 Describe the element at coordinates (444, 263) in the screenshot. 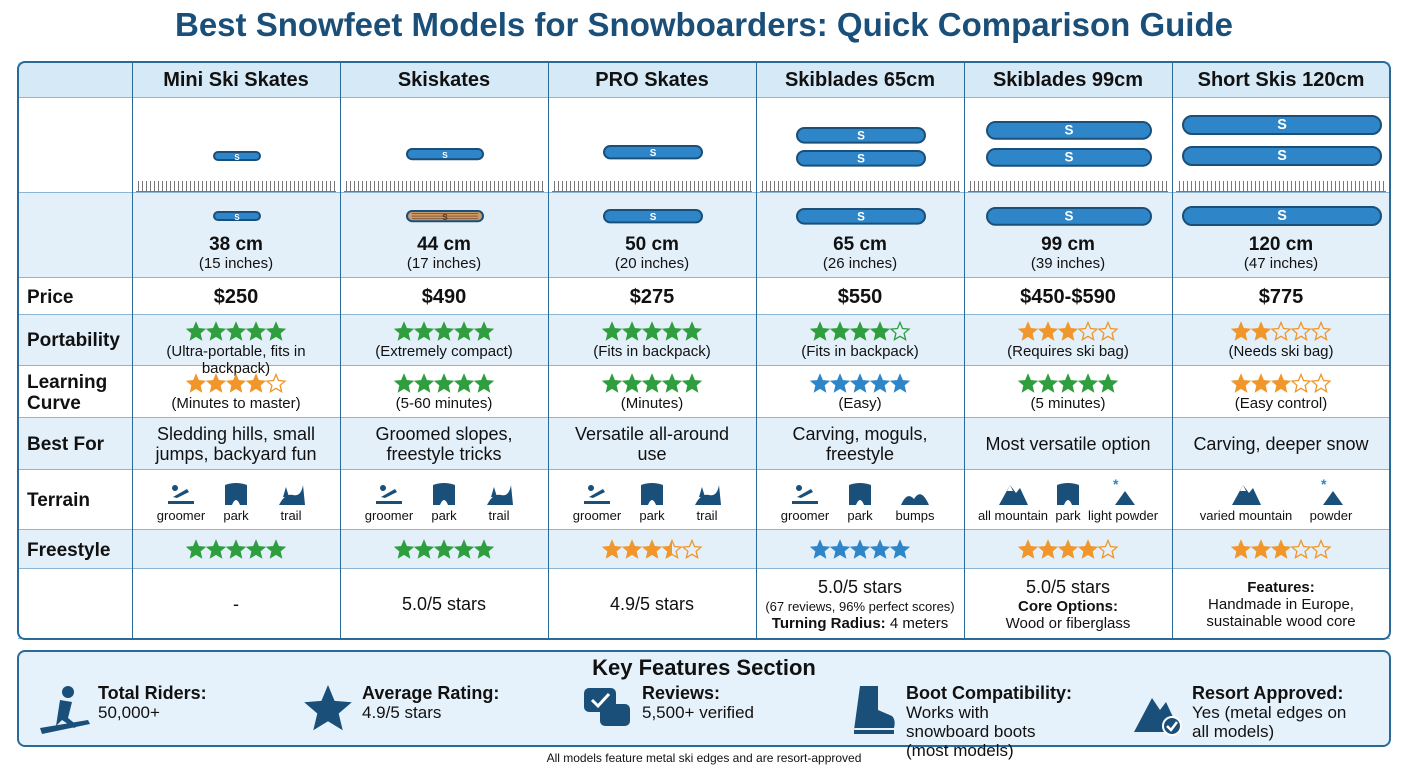

I see `size-inches: (17 inches)` at that location.